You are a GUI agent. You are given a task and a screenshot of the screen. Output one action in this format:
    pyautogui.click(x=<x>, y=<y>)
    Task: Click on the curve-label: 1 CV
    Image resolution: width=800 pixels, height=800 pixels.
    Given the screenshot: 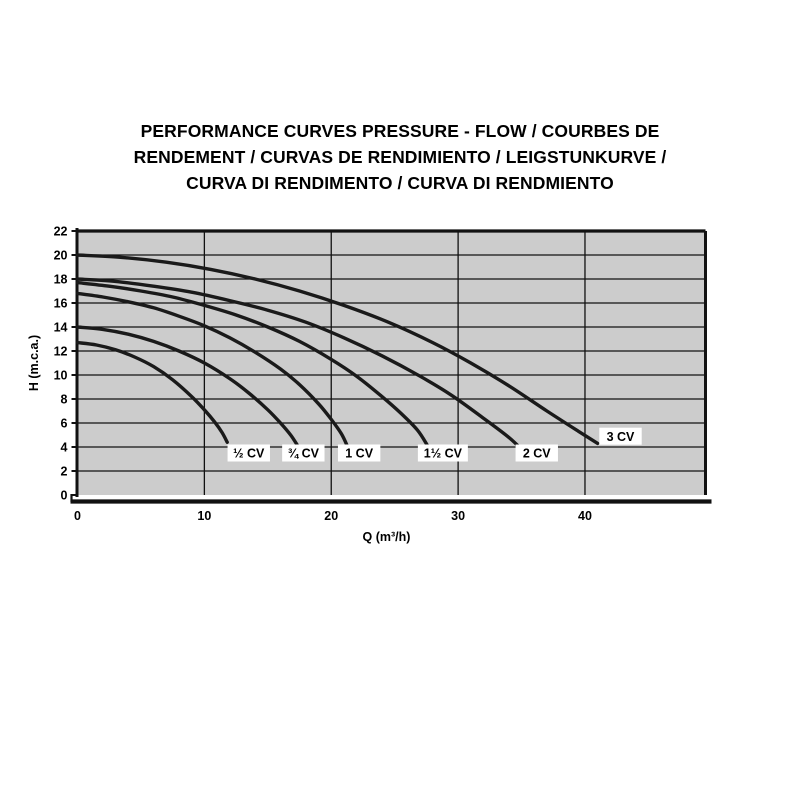 What is the action you would take?
    pyautogui.click(x=359, y=454)
    